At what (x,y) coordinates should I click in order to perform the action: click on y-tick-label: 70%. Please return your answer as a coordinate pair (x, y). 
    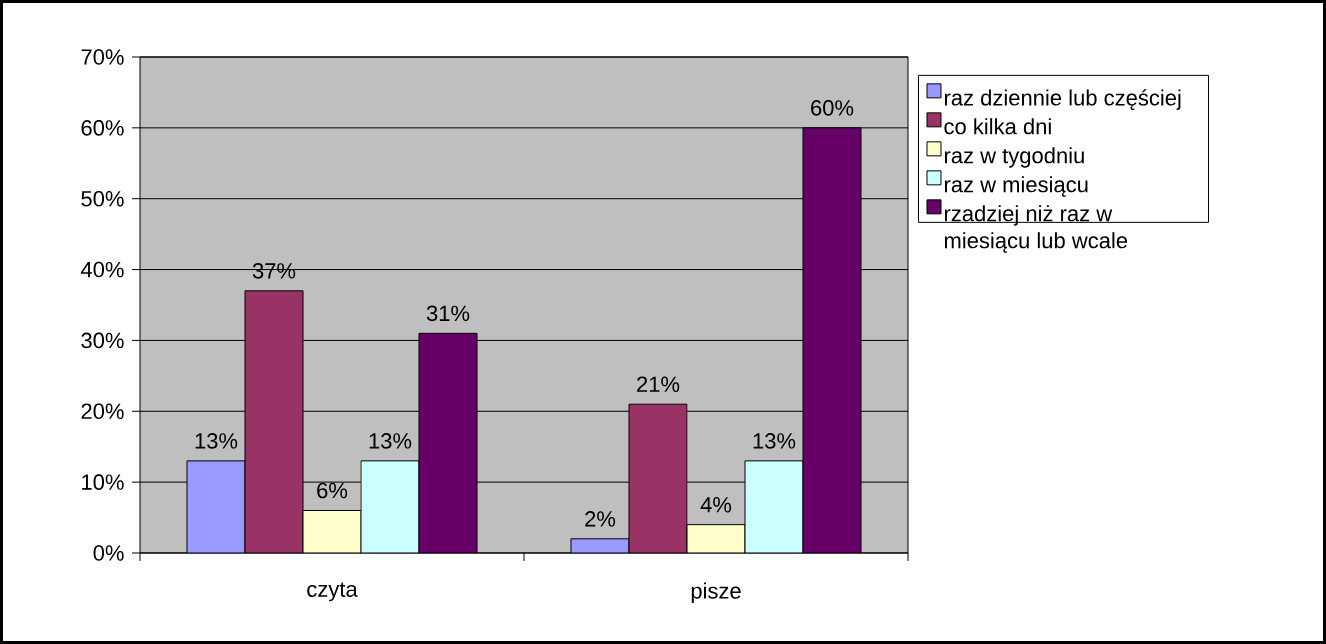
    Looking at the image, I should click on (102, 57).